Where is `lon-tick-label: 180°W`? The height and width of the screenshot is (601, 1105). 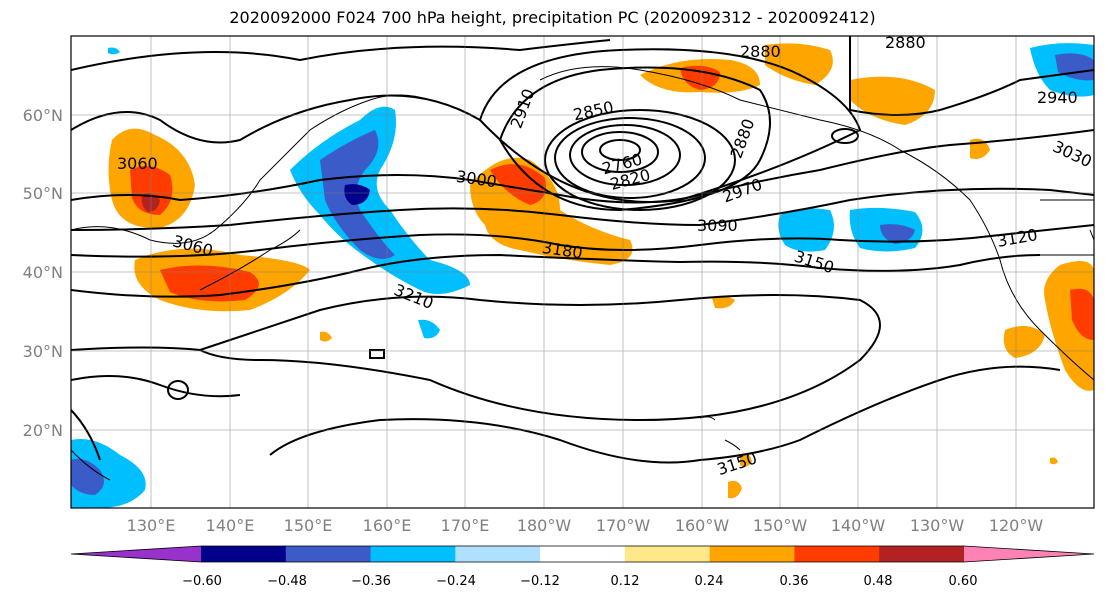
lon-tick-label: 180°W is located at coordinates (544, 525).